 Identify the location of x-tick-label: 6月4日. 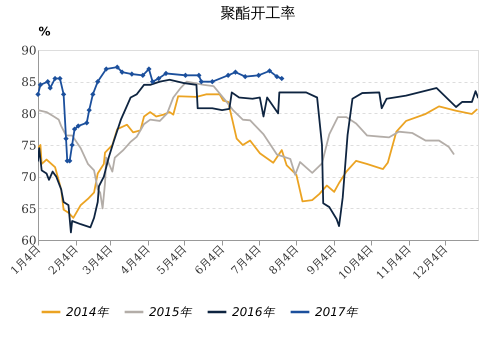
(209, 260).